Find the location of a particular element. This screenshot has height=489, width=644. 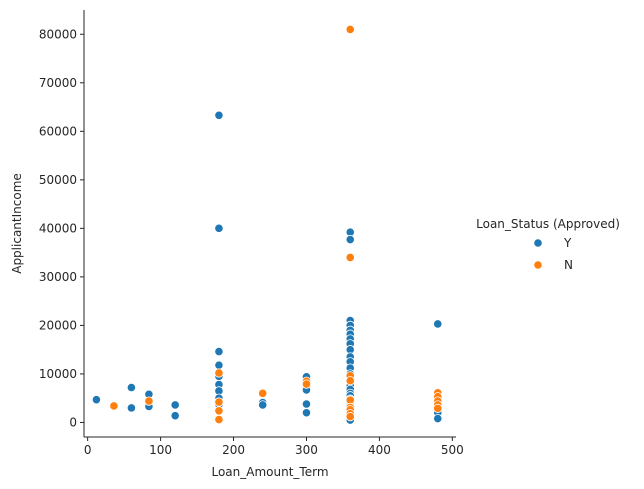

x-tick-label: 300 is located at coordinates (306, 450).